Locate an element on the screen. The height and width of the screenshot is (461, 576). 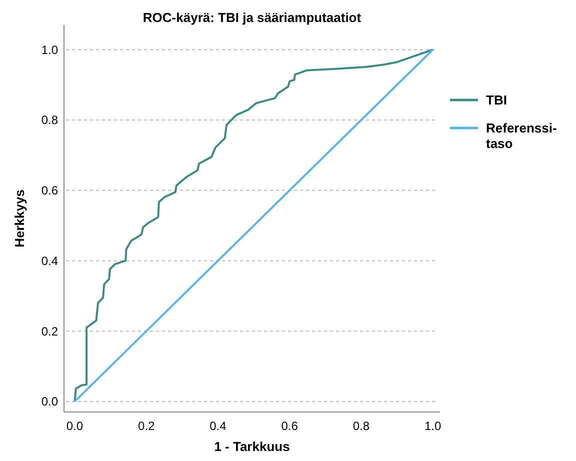
y-tick-label: 0.8 is located at coordinates (49, 120).